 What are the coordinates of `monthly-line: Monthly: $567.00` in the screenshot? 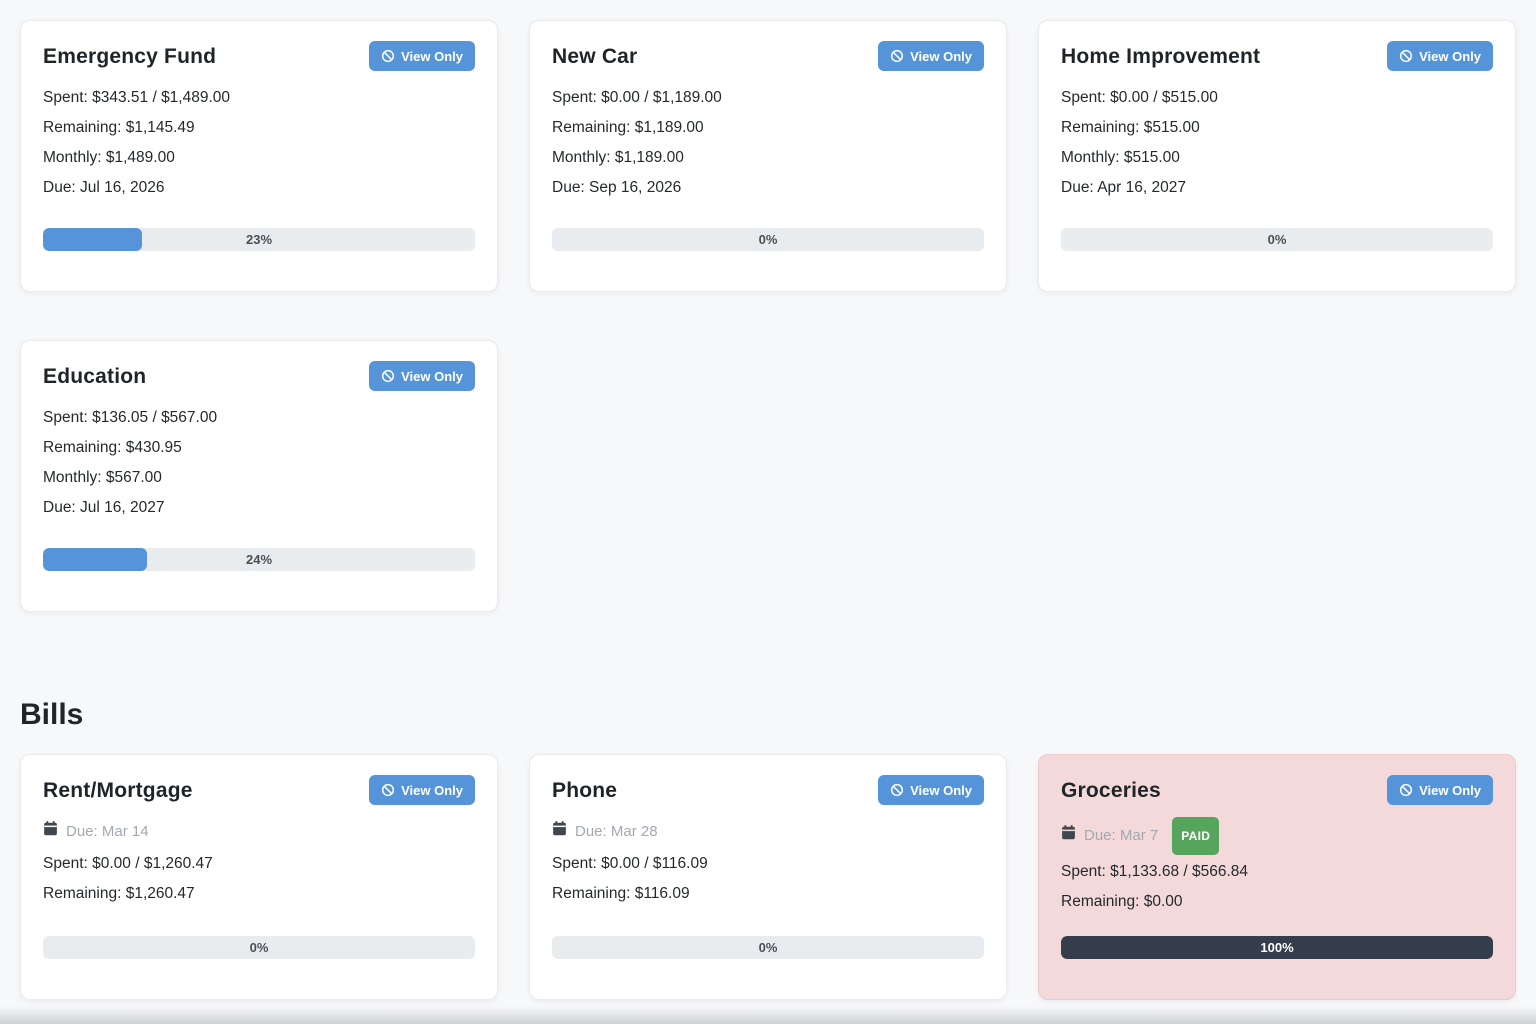 It's located at (102, 477).